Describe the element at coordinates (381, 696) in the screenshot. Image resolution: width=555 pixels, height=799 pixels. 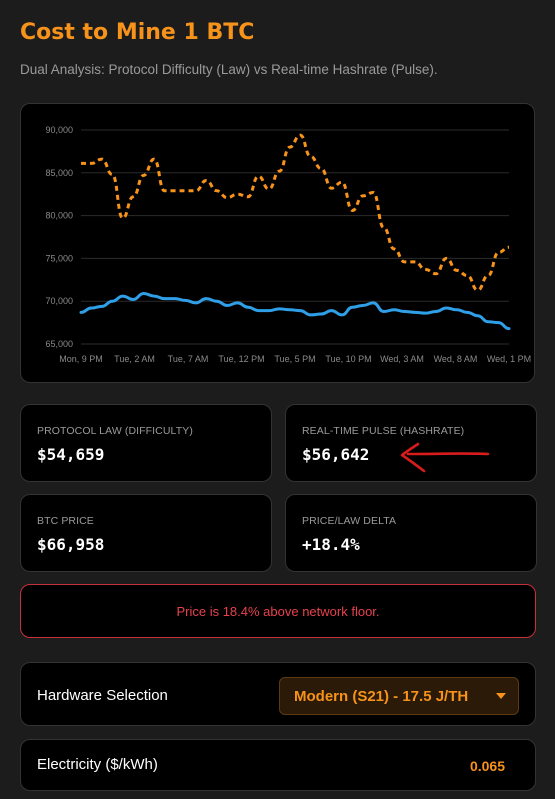
I see `hardware-select-value: Modern (S21) - 17.5 J/TH` at that location.